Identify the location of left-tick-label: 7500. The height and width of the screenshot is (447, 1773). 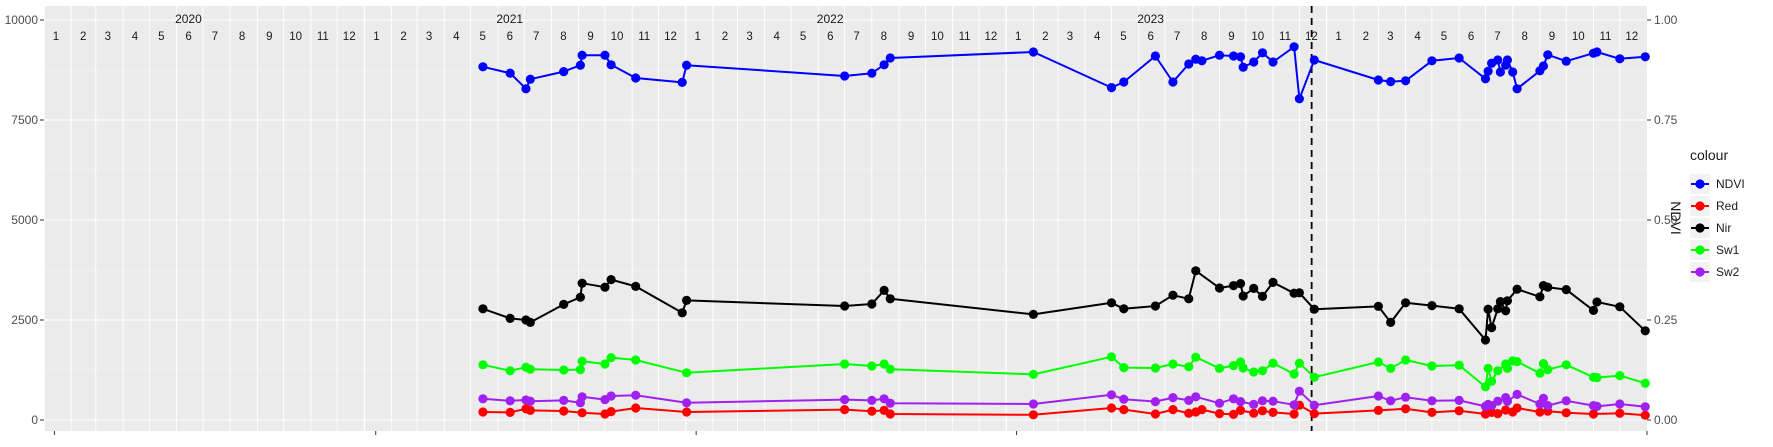
(24, 120).